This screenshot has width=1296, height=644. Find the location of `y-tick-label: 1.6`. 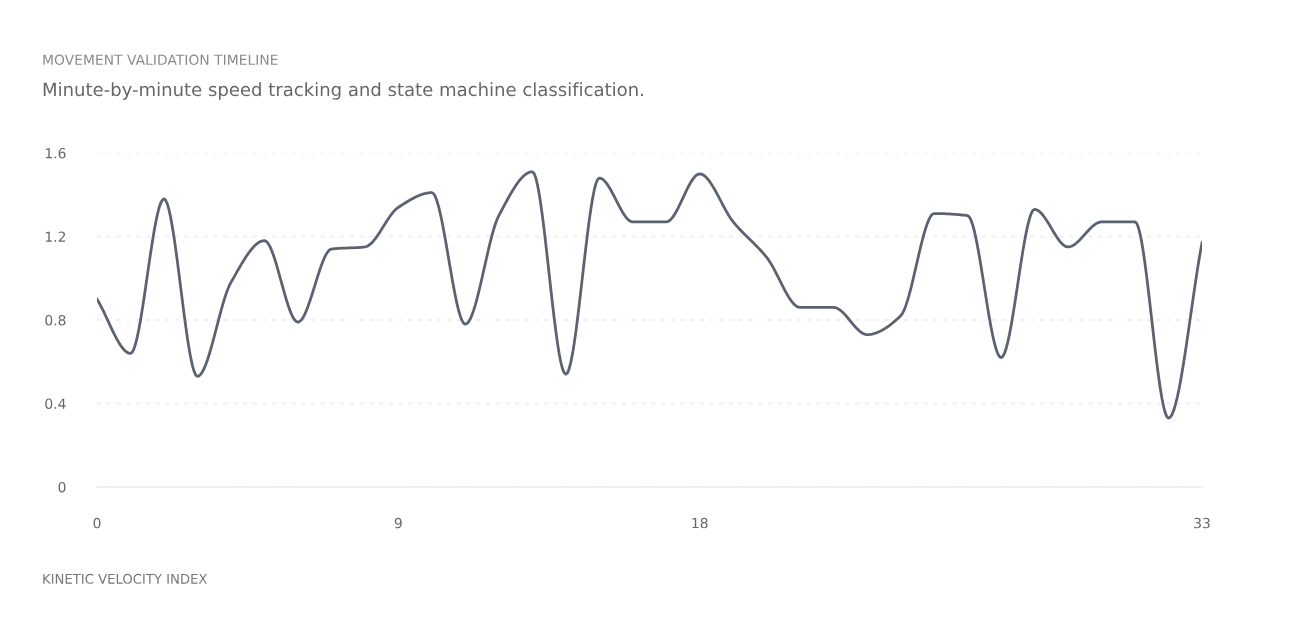

y-tick-label: 1.6 is located at coordinates (55, 153).